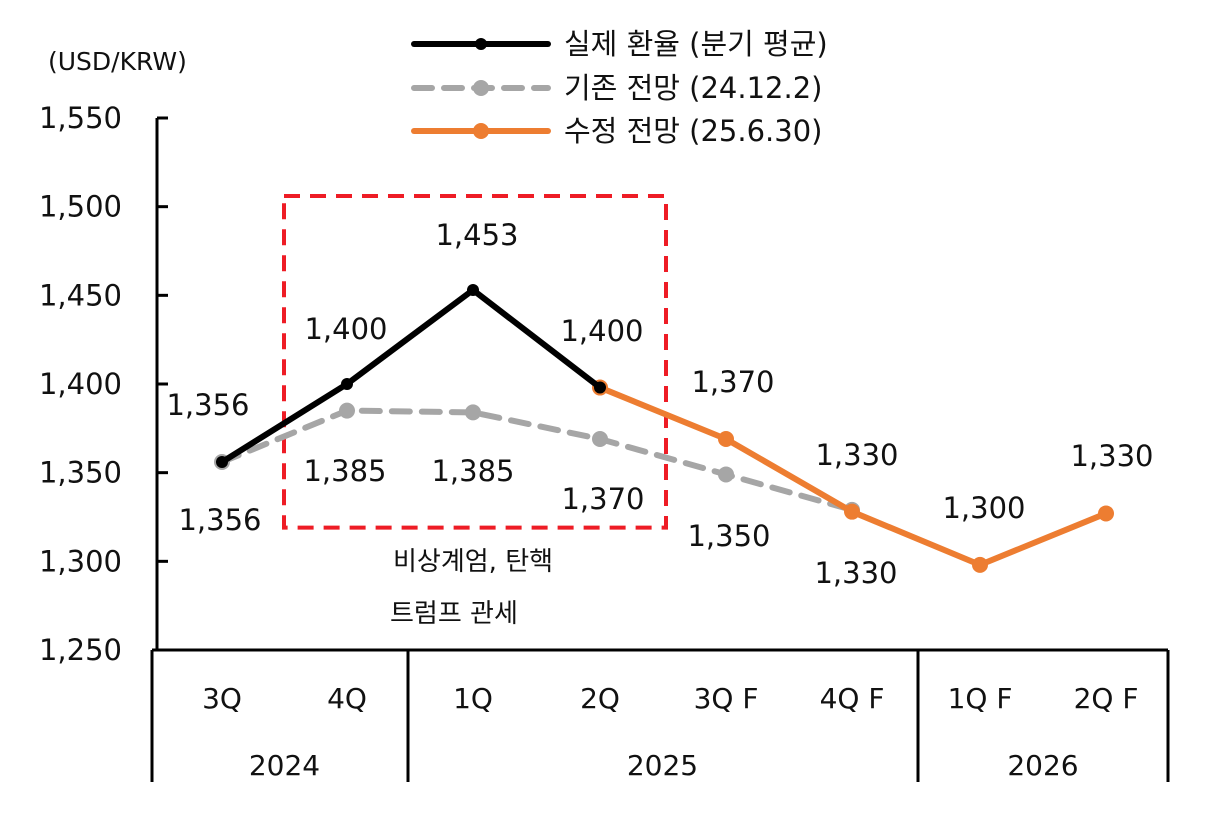 This screenshot has height=818, width=1205. Describe the element at coordinates (696, 44) in the screenshot. I see `legend-label: 실제 환율 (분기 평균)` at that location.